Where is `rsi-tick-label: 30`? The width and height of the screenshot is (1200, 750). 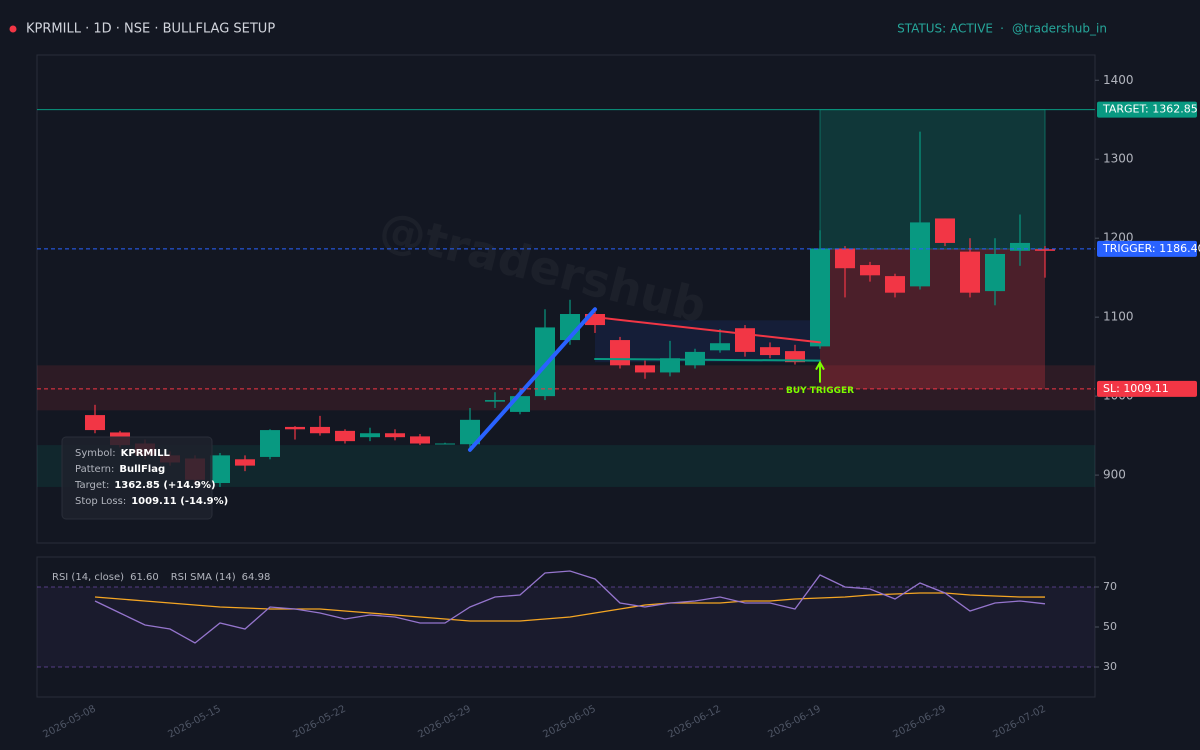
rsi-tick-label: 30 is located at coordinates (1110, 666).